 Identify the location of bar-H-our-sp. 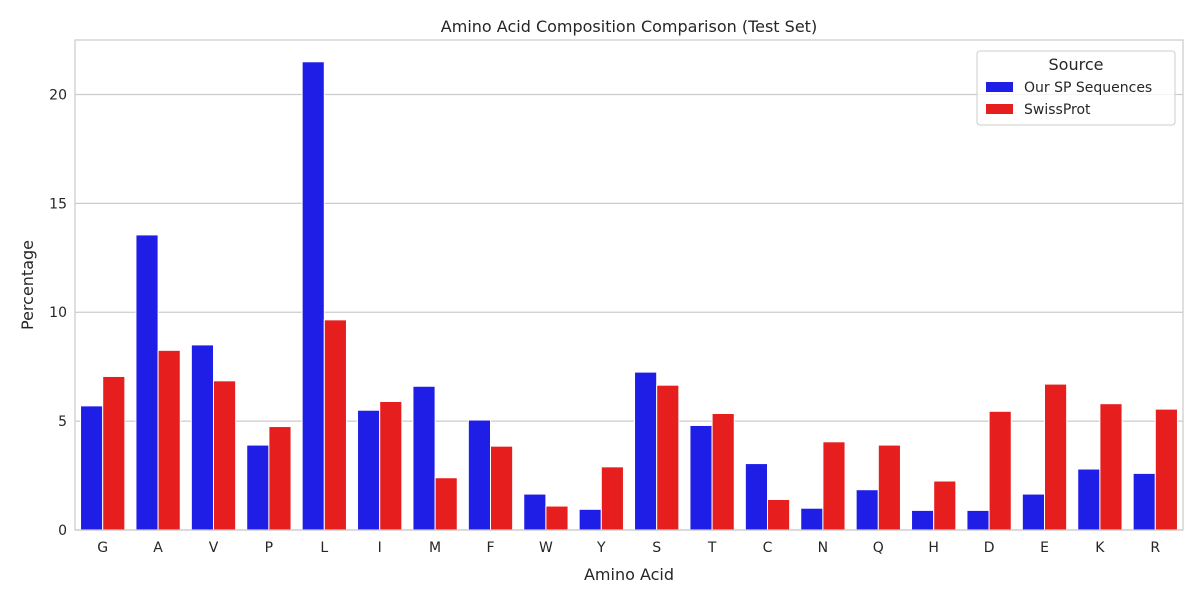
(923, 520).